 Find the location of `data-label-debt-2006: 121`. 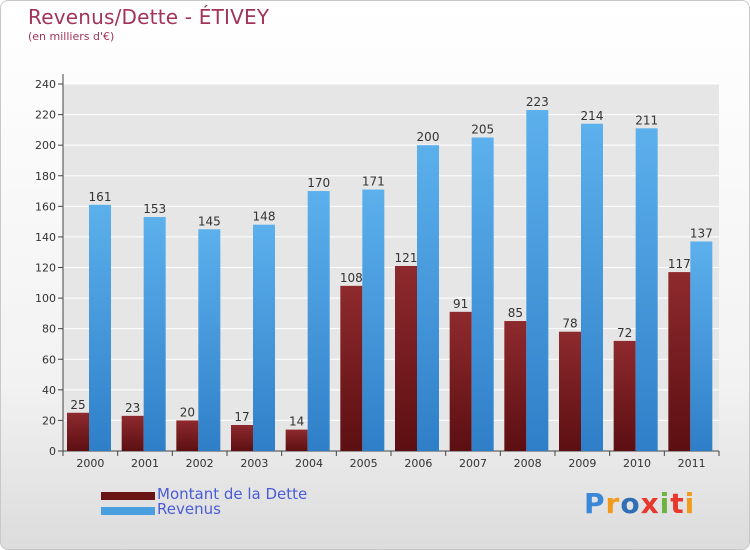

data-label-debt-2006: 121 is located at coordinates (406, 258).